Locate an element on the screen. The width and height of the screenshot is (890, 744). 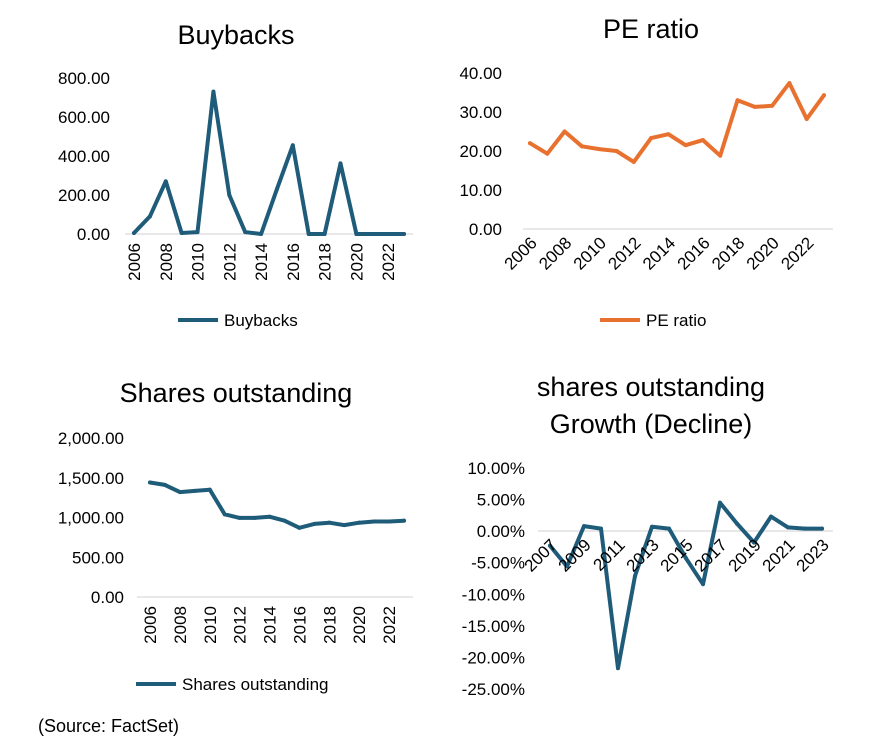
buybacks-title: Buybacks is located at coordinates (235, 35).